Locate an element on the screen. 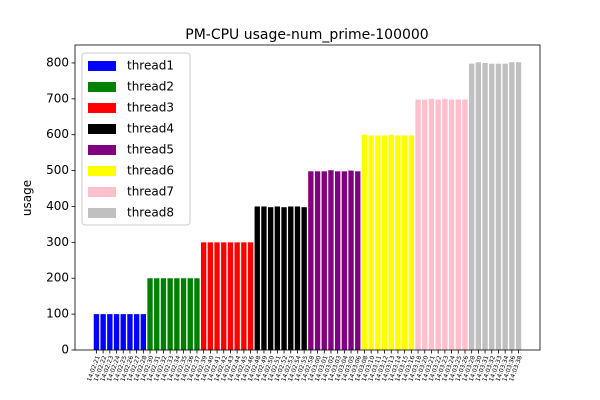 The image size is (600, 400). chart-title: PM-CPU usage-num_prime-100000 is located at coordinates (306, 35).